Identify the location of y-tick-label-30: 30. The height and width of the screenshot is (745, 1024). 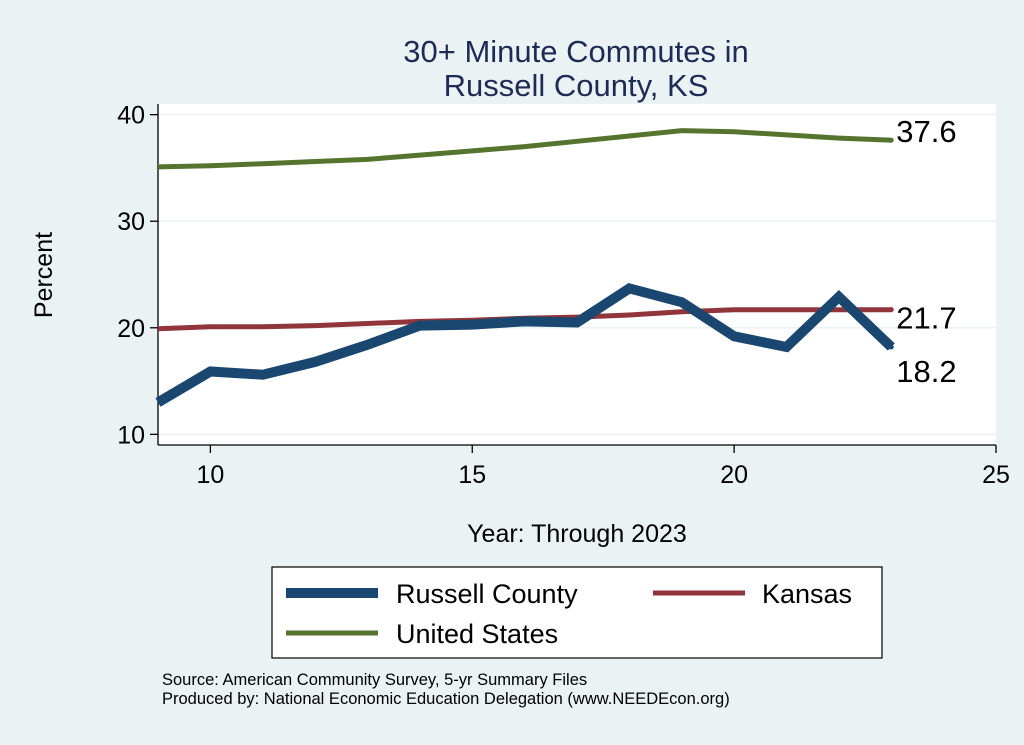
(131, 222).